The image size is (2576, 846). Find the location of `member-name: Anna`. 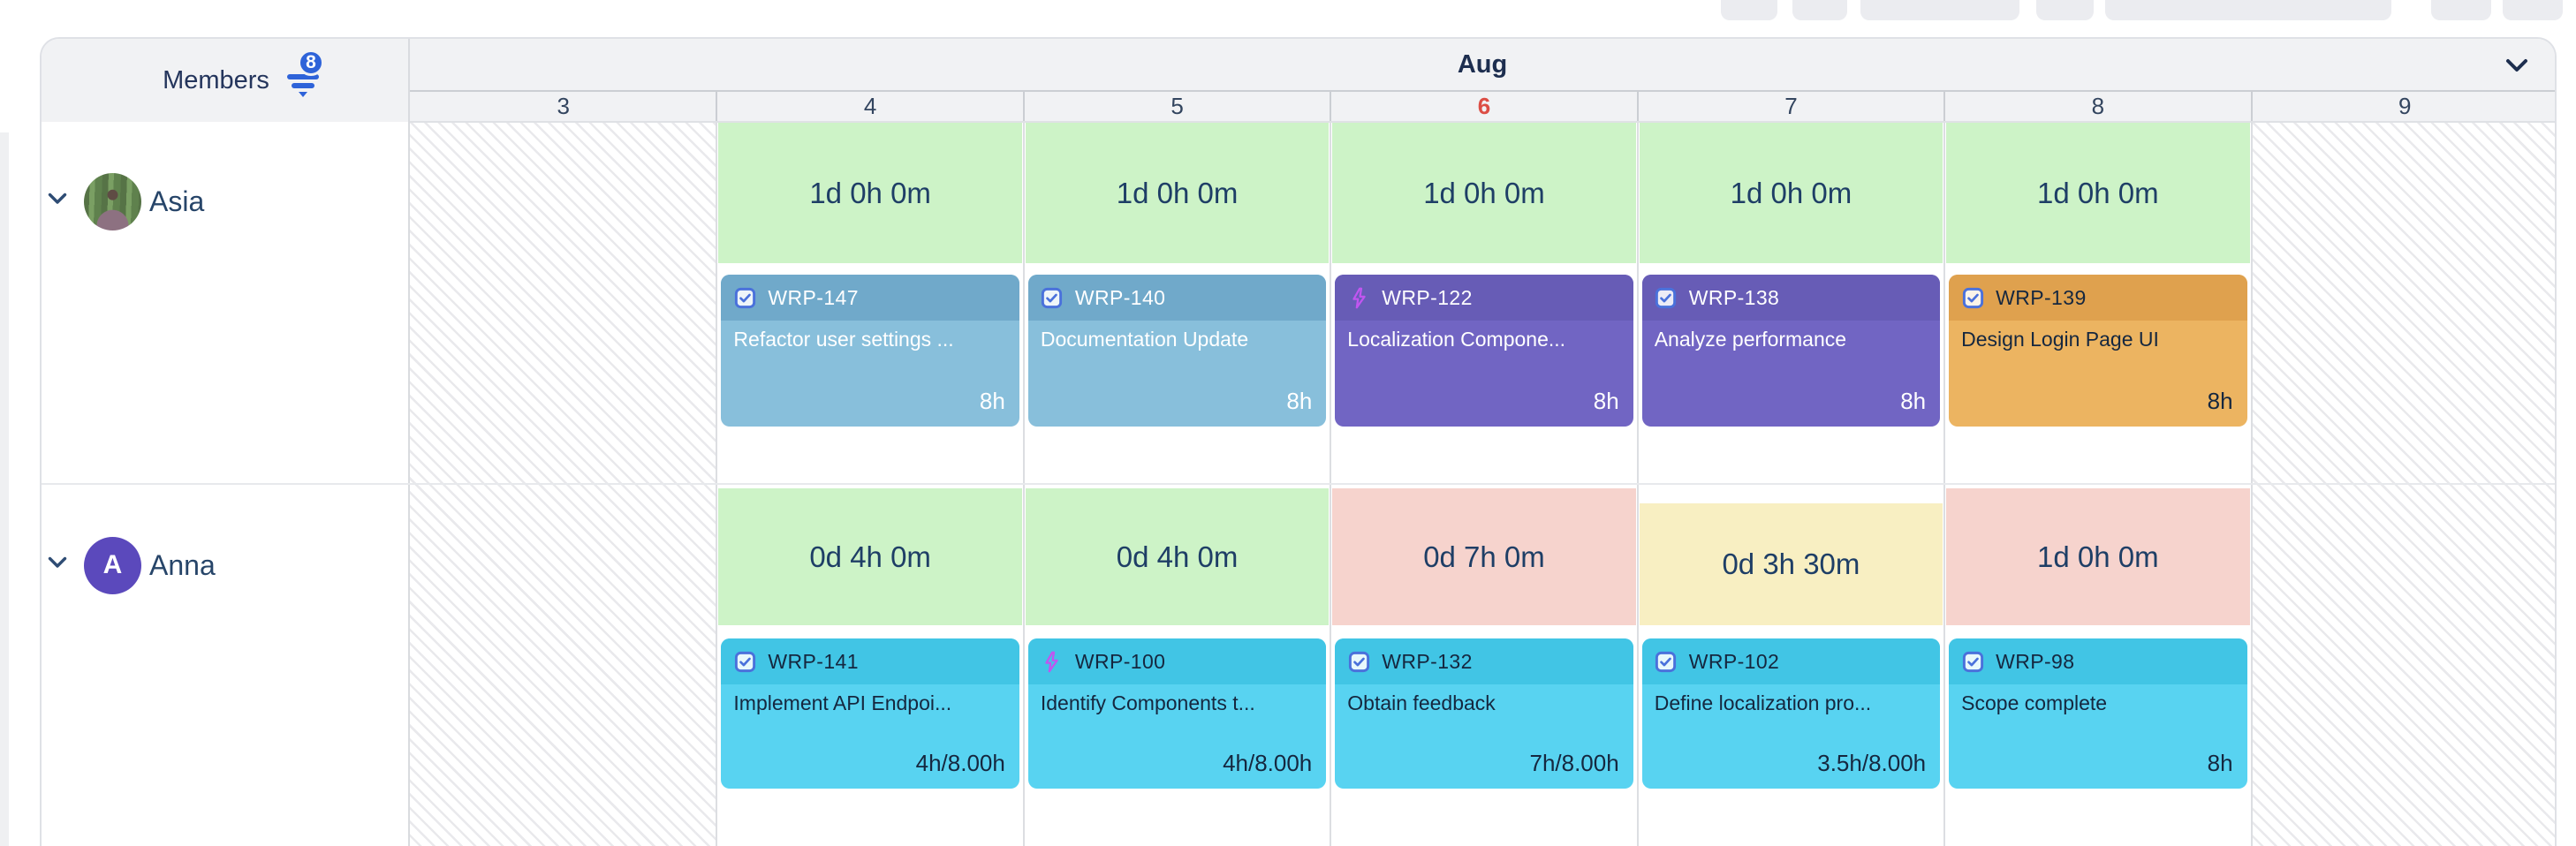

member-name: Anna is located at coordinates (183, 564).